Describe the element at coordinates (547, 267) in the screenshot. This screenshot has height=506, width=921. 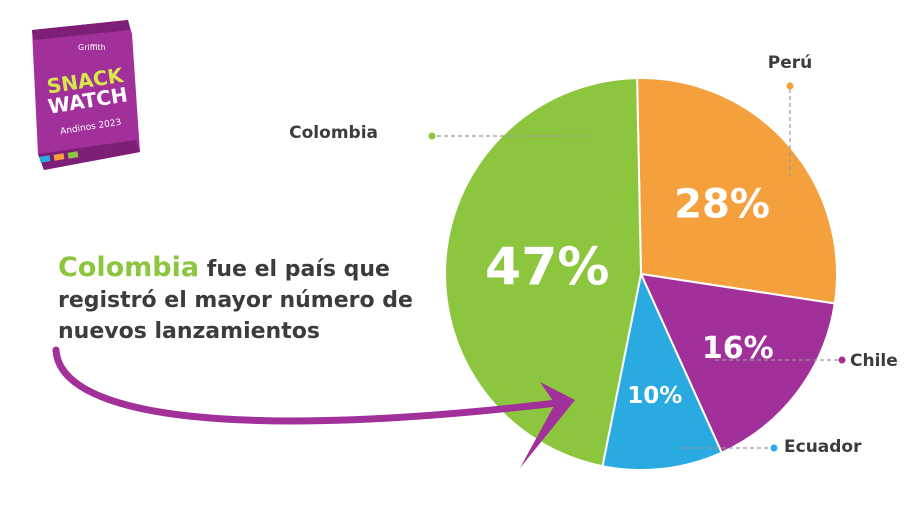
I see `pie-percent-label: 47%` at that location.